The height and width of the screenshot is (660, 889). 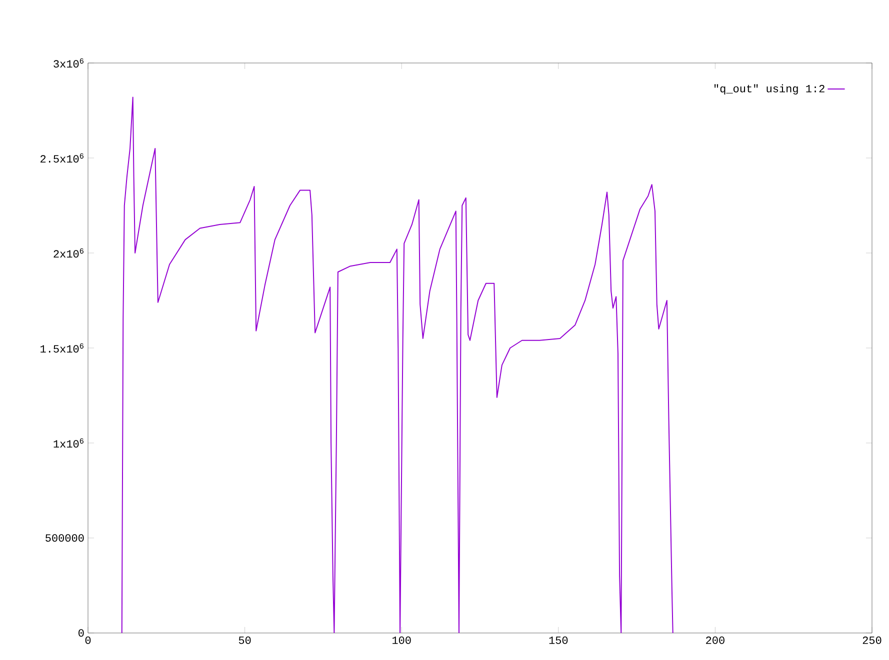 What do you see at coordinates (69, 253) in the screenshot?
I see `y-tick-label: 2x10$^{6}$` at bounding box center [69, 253].